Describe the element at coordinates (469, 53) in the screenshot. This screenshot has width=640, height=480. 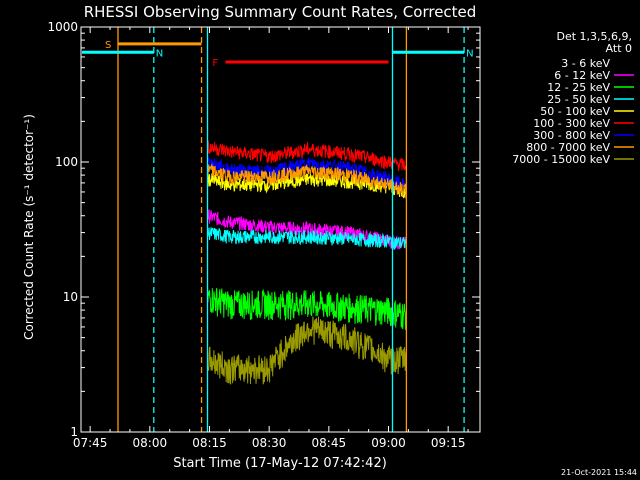
I see `interval-label-2: N` at that location.